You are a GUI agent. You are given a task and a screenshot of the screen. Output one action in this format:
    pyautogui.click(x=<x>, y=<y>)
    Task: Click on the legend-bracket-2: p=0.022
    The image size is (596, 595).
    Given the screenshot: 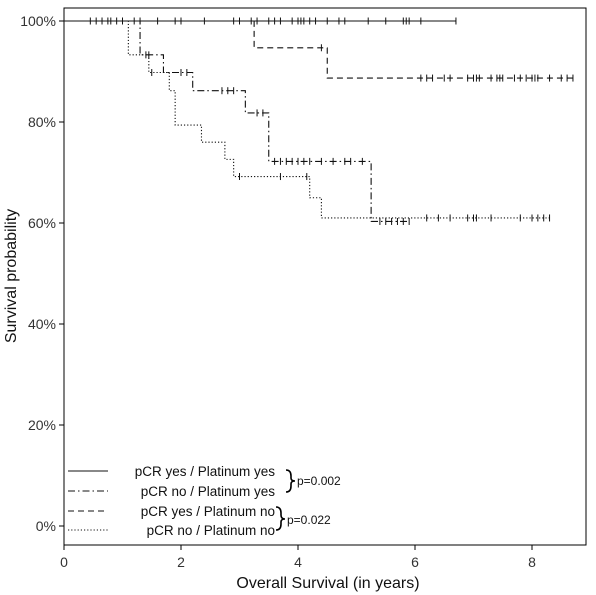 What is the action you would take?
    pyautogui.click(x=303, y=518)
    